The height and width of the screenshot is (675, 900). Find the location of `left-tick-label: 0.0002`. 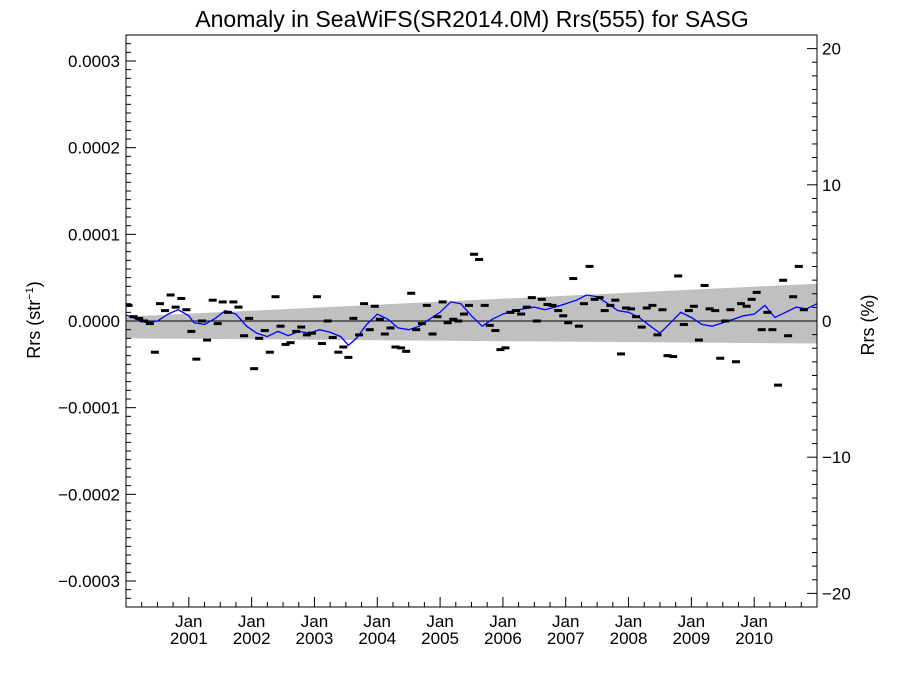

left-tick-label: 0.0002 is located at coordinates (94, 148).